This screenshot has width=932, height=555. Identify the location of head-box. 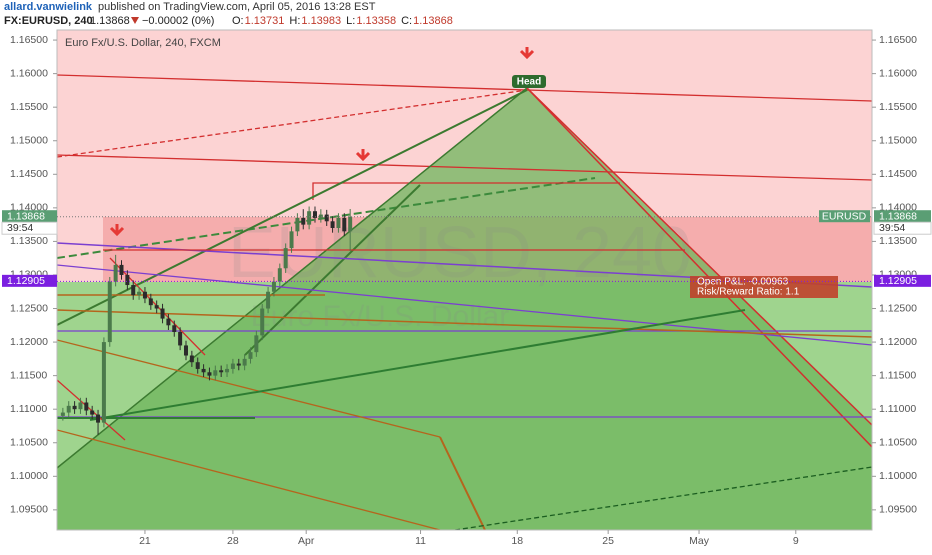
(529, 81).